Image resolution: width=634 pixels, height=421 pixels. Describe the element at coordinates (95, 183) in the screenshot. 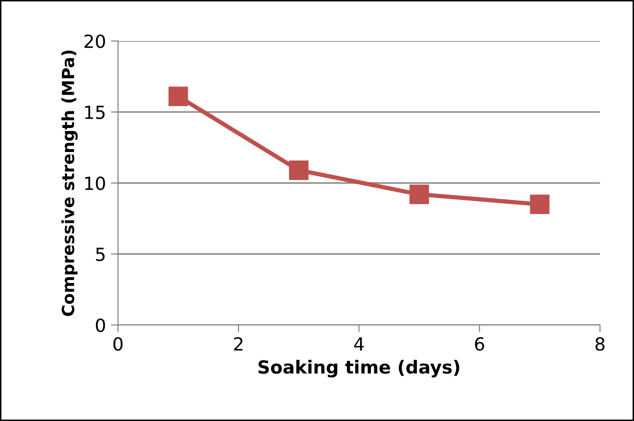

I see `y-tick-label: 10` at that location.